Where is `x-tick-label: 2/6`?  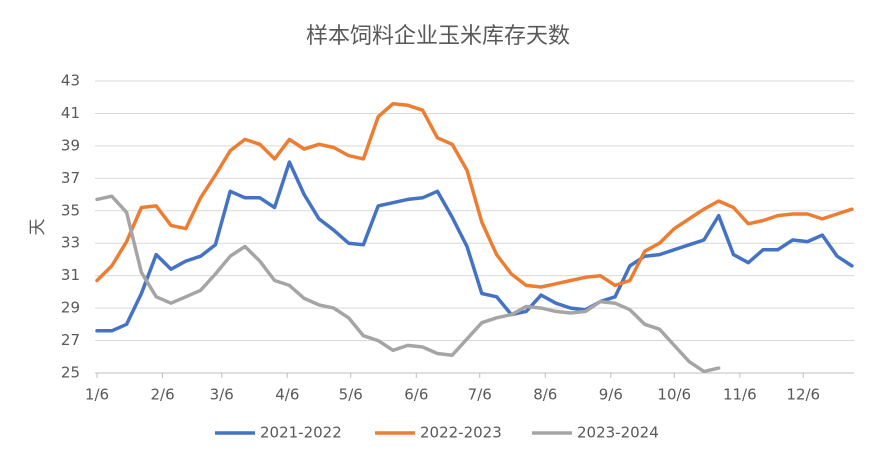 x-tick-label: 2/6 is located at coordinates (162, 395).